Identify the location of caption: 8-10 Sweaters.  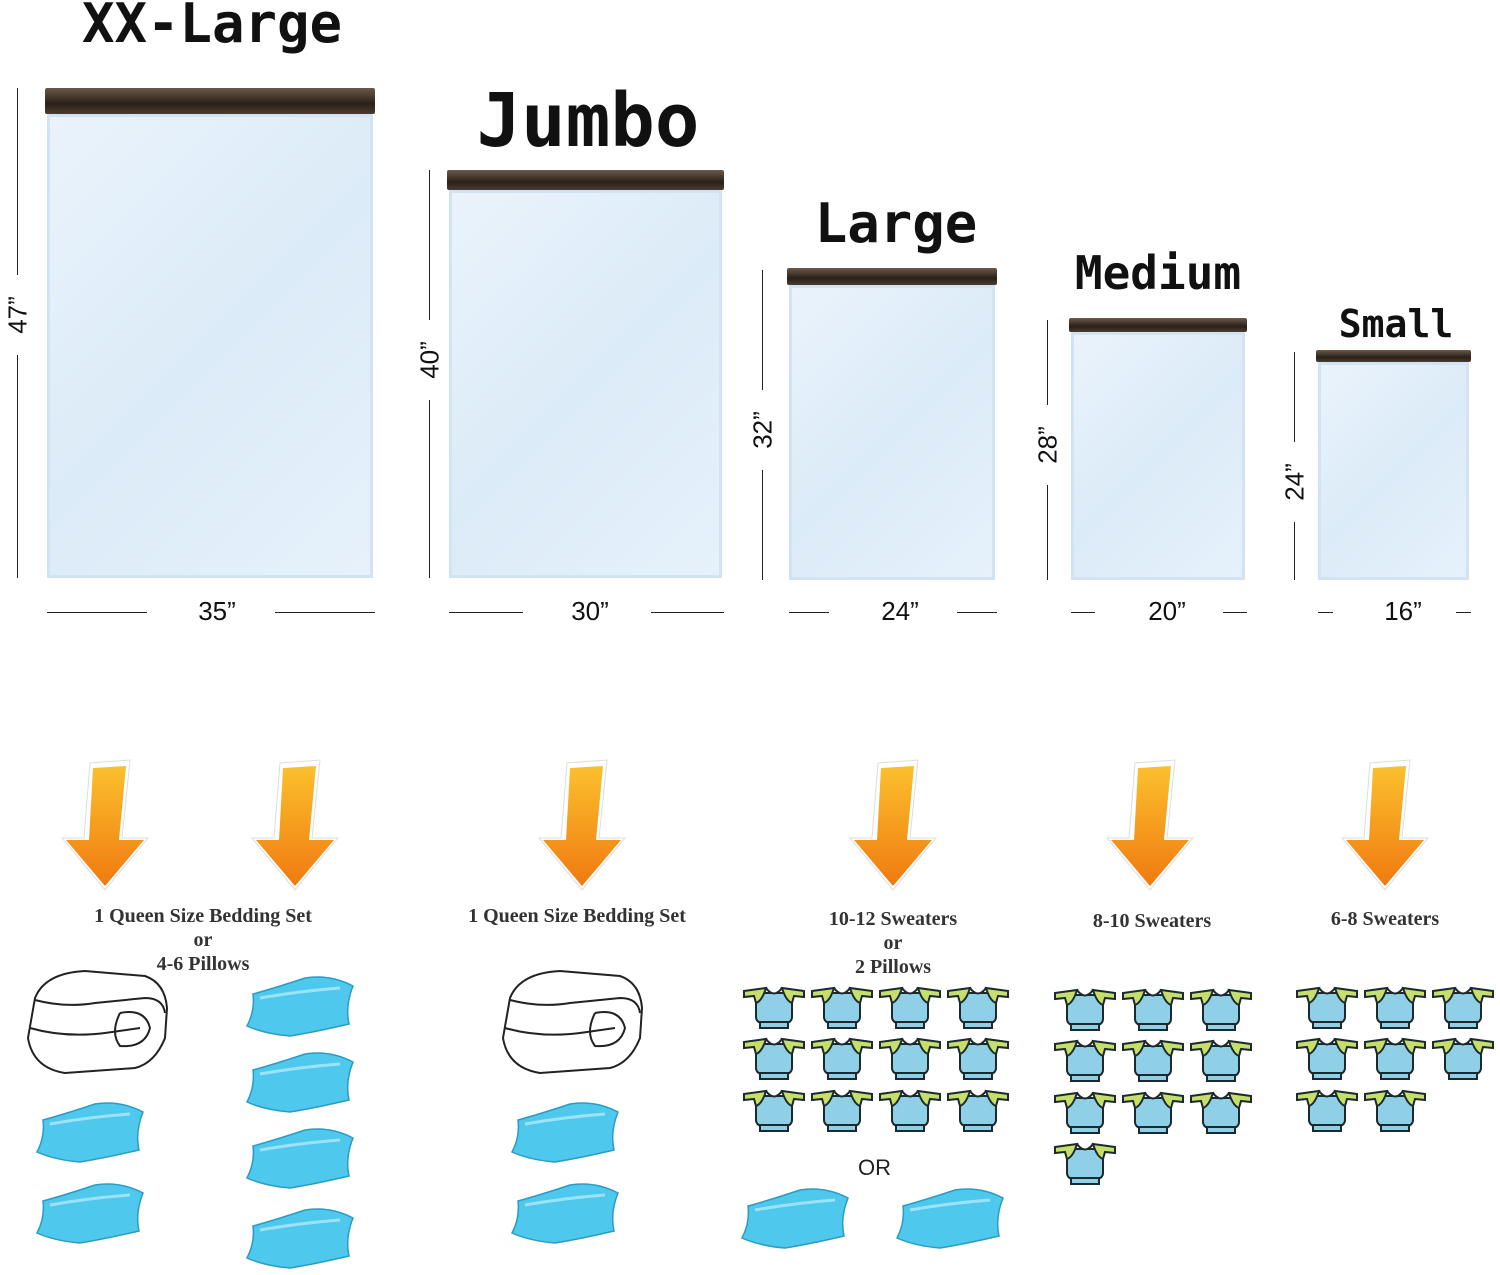
(1152, 921).